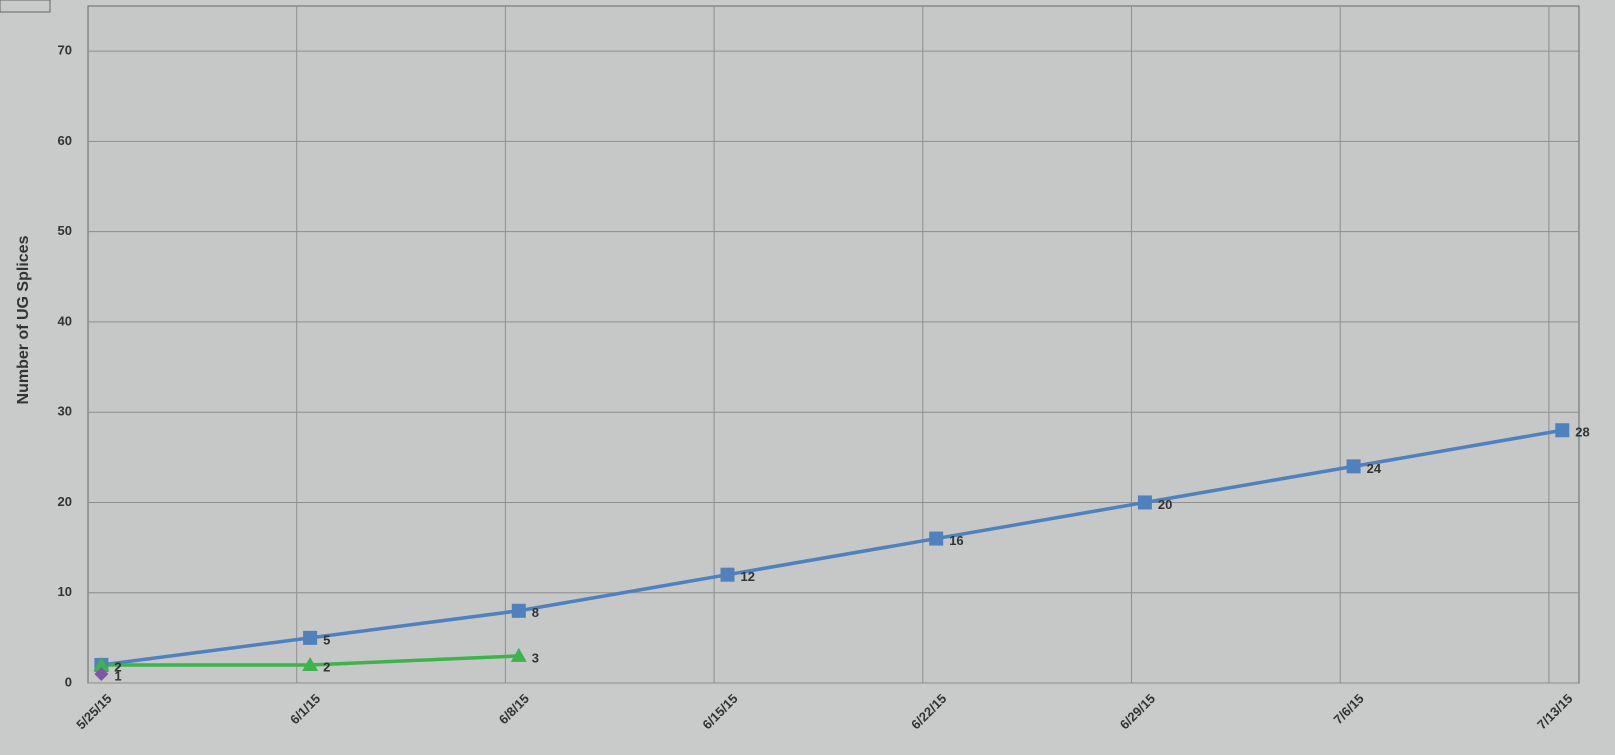 Image resolution: width=1615 pixels, height=755 pixels. What do you see at coordinates (65, 320) in the screenshot?
I see `y-tick-label: 40` at bounding box center [65, 320].